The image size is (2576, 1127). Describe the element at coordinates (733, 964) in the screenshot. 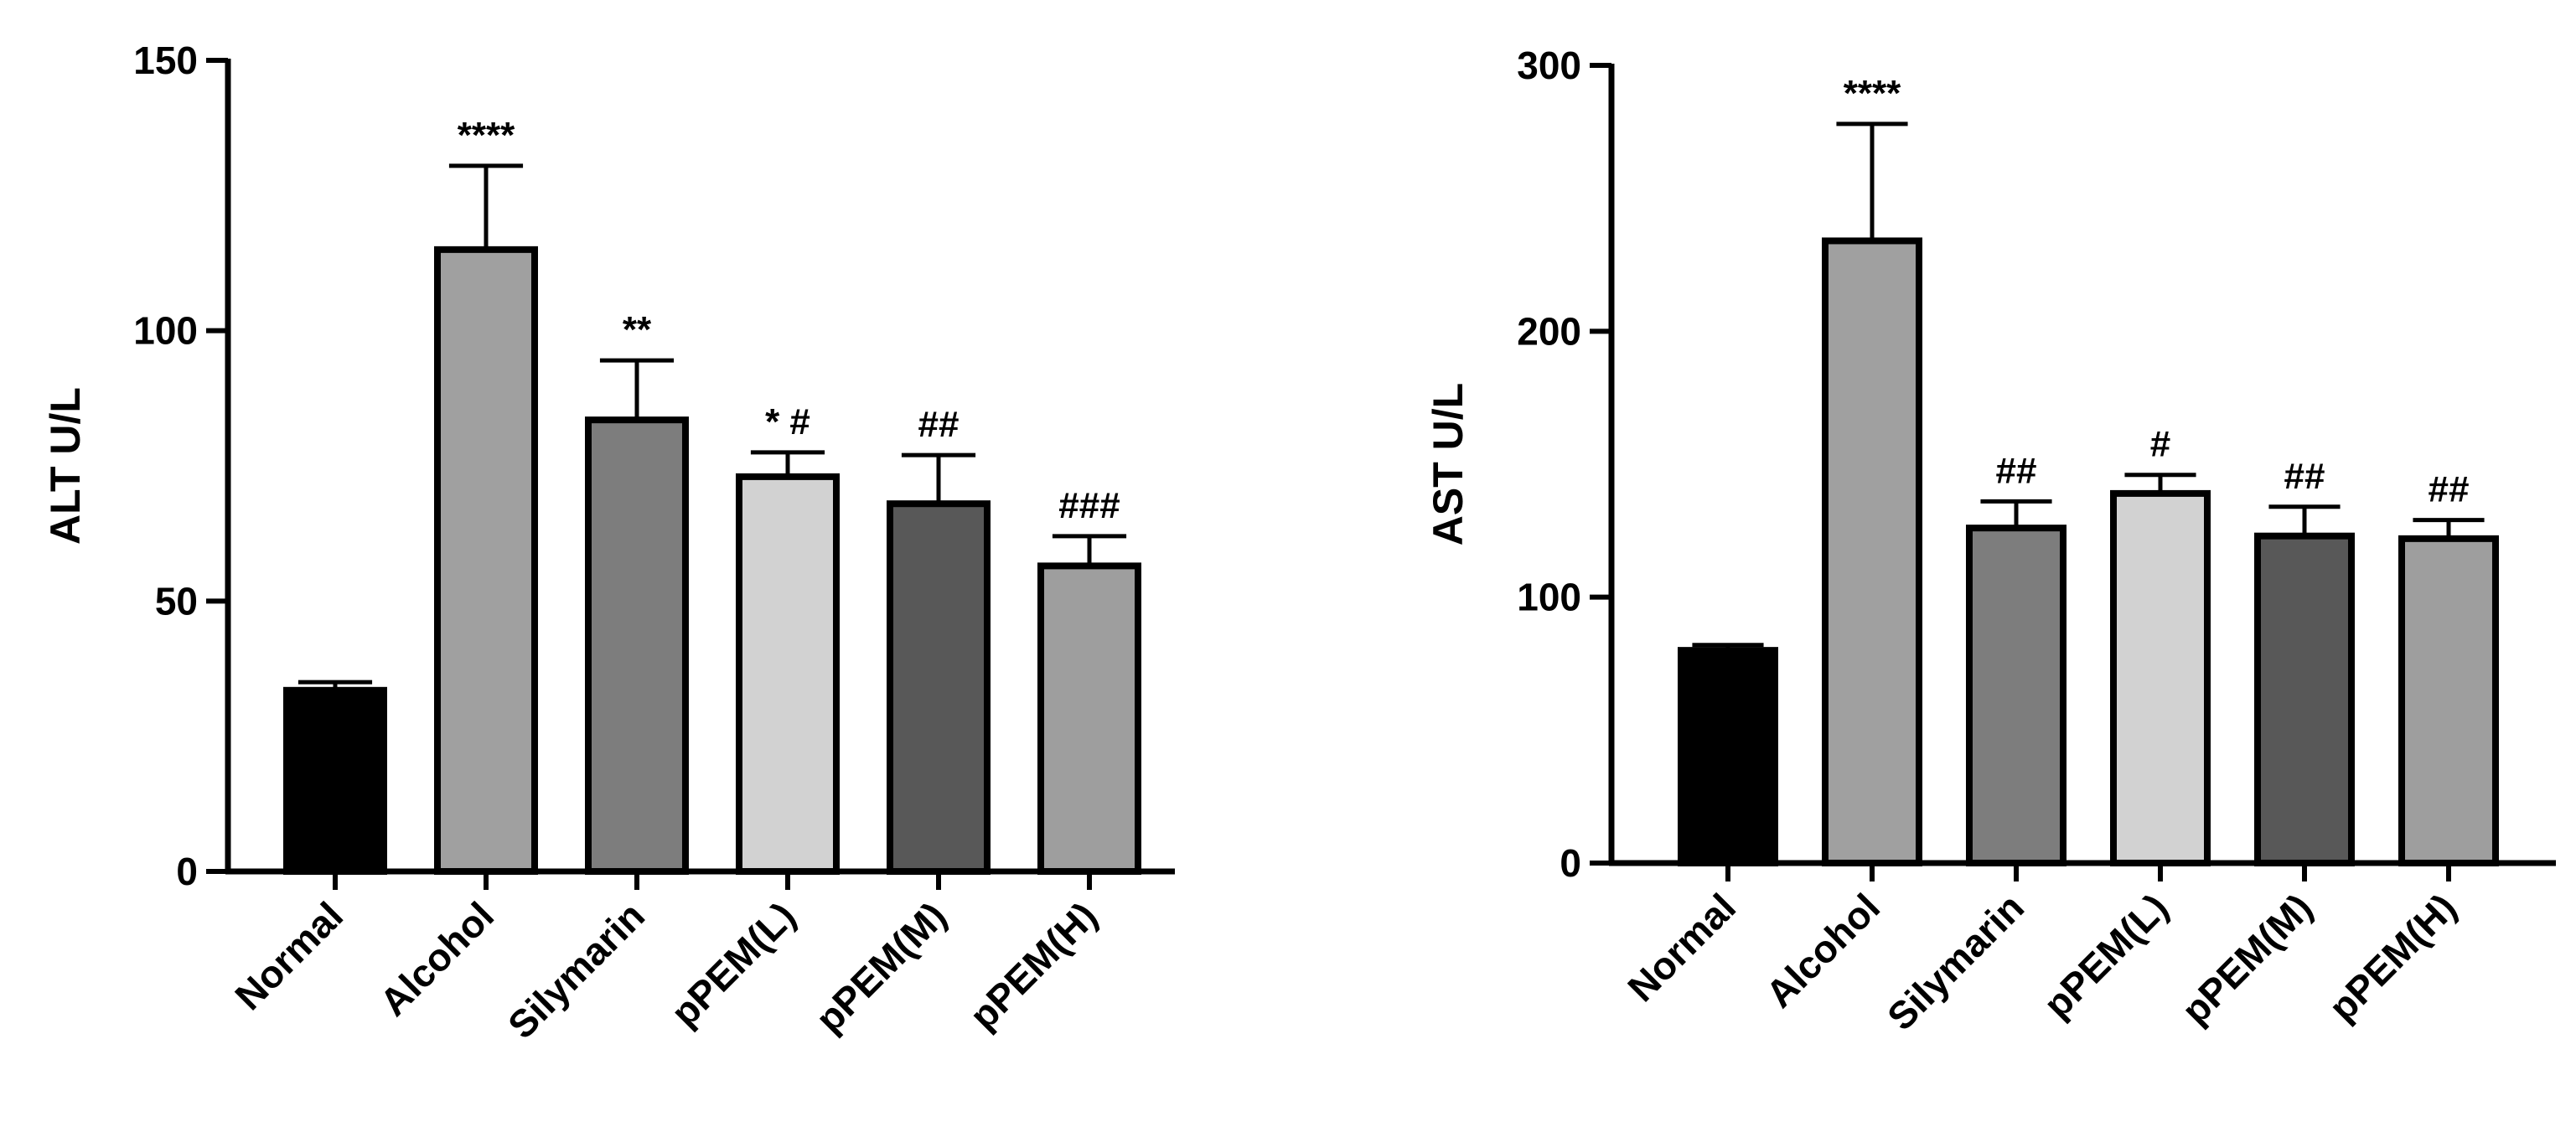

I see `alt-category-label: pPEM(L)` at that location.